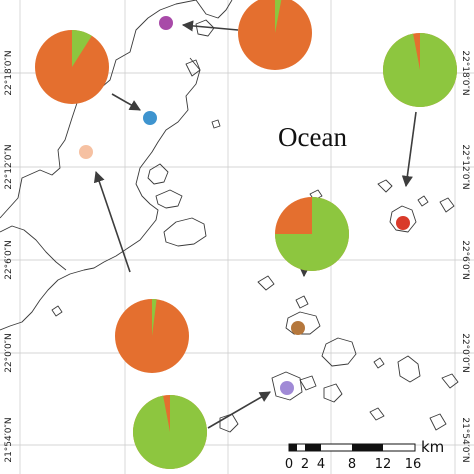 The width and height of the screenshot is (474, 474). What do you see at coordinates (33, 248) in the screenshot?
I see `mainland-coast-lower` at bounding box center [33, 248].